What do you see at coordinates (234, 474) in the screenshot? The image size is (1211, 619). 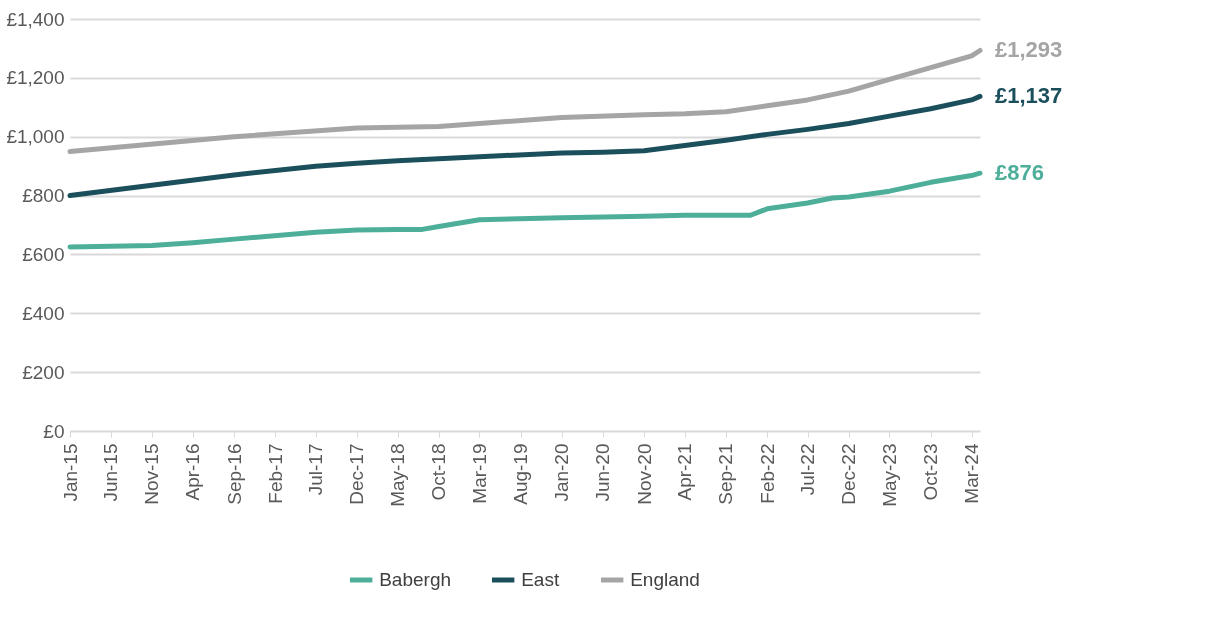 I see `x-tick-label: Sep-16` at bounding box center [234, 474].